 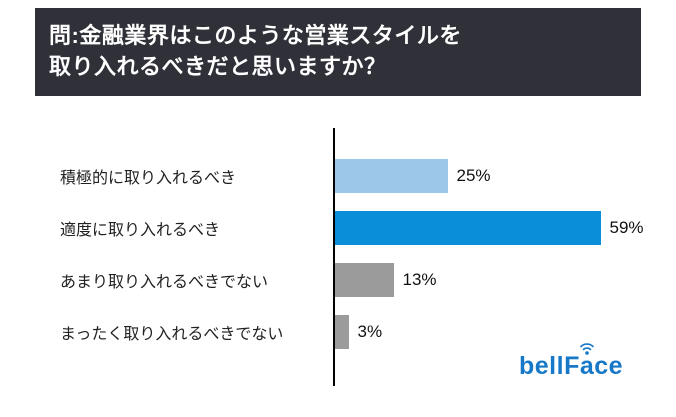 I want to click on chart-row: 適度に取り入れるべき 59%, so click(x=350, y=228).